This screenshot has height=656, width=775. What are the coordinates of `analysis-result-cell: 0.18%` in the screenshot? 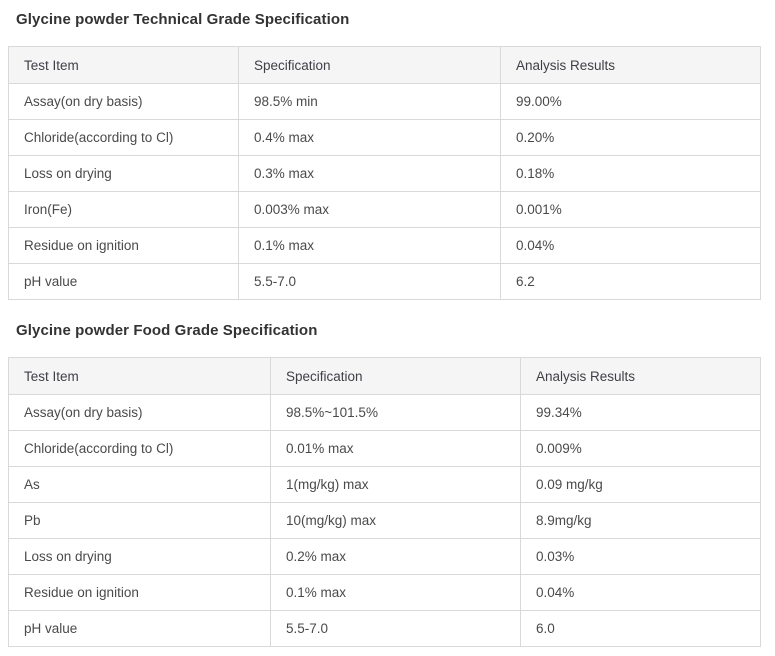 It's located at (630, 173).